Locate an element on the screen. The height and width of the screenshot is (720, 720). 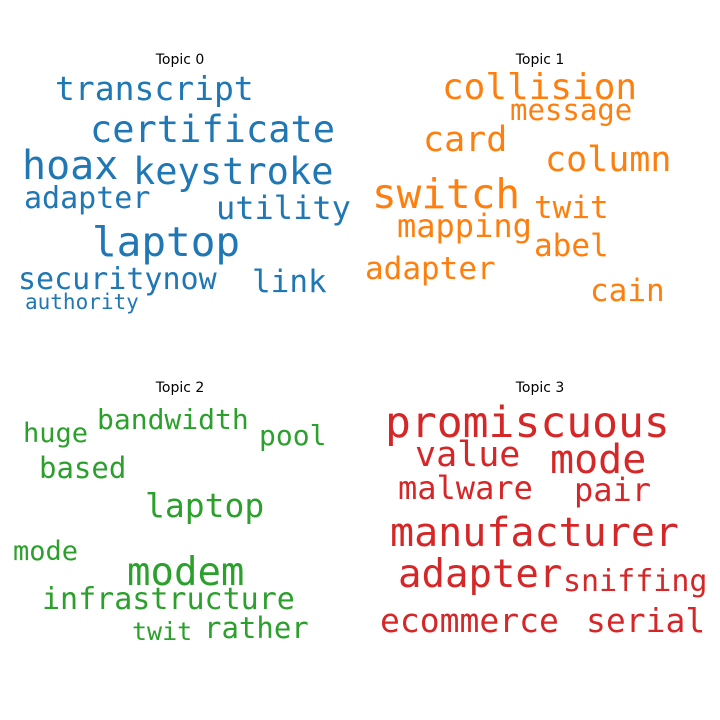
word: card is located at coordinates (465, 140).